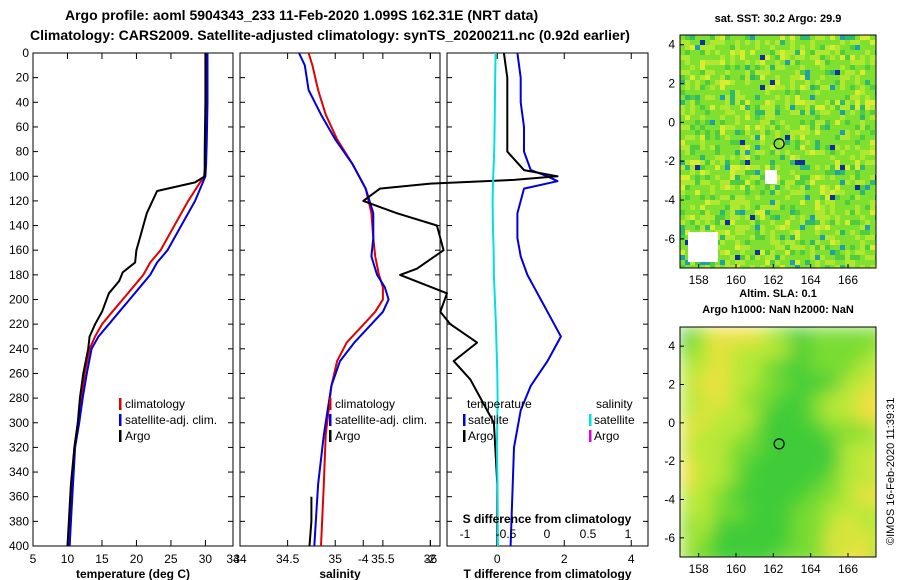 This screenshot has height=580, width=900. I want to click on legend-label: Argo, so click(138, 436).